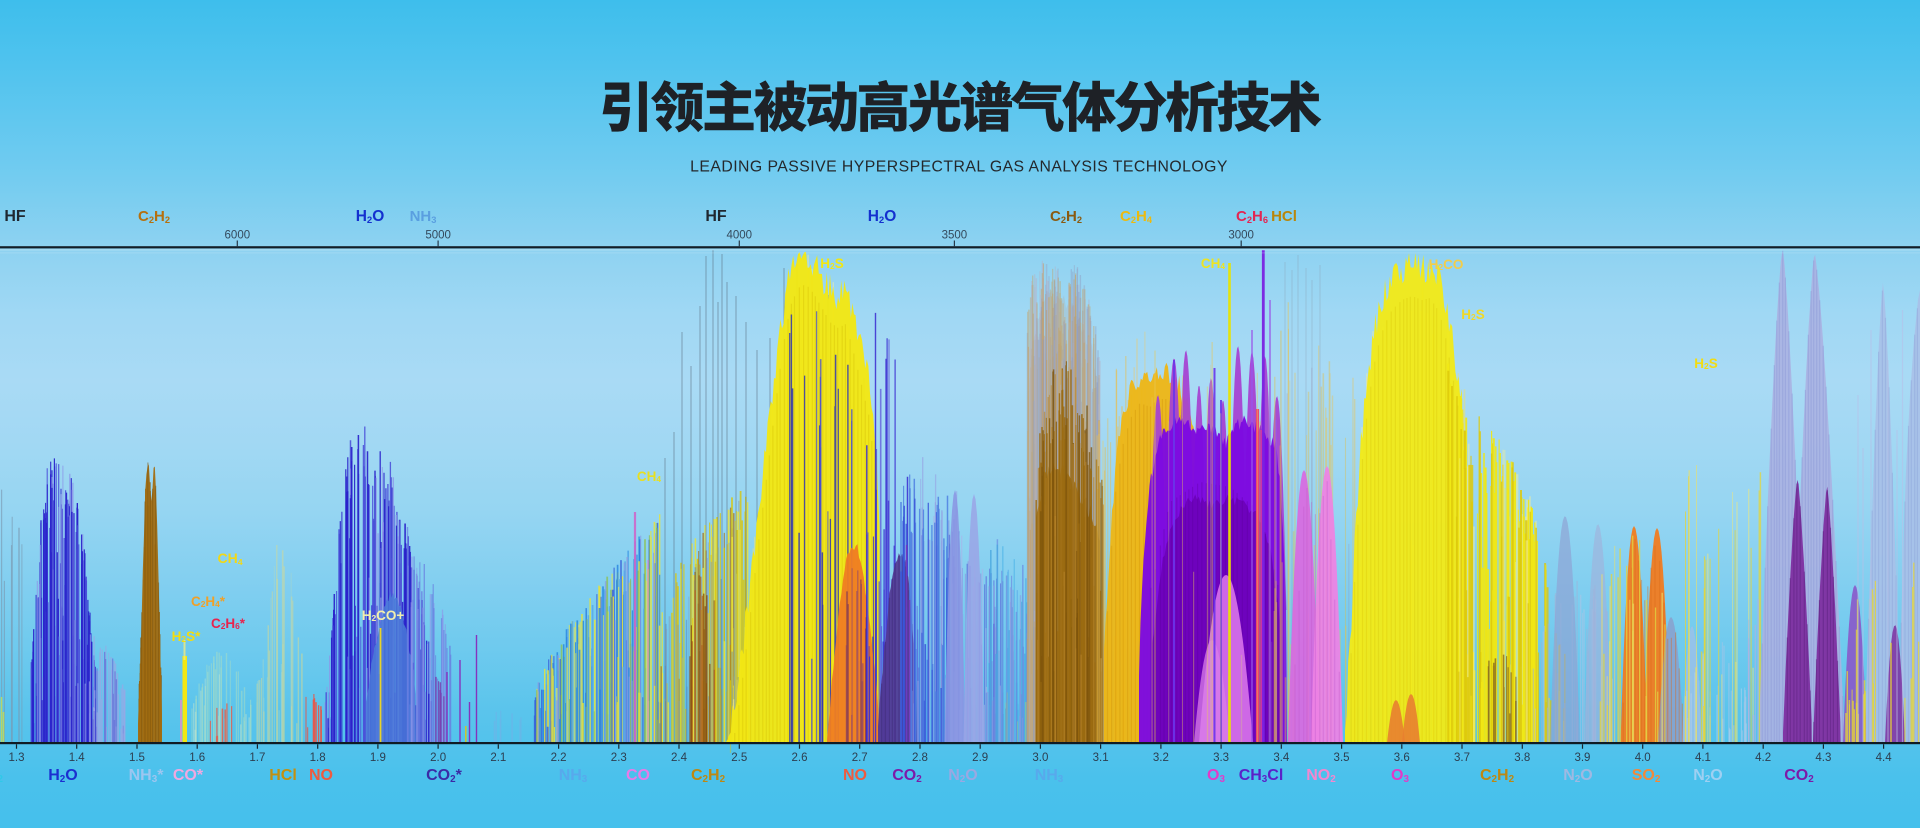 This screenshot has width=1920, height=828. I want to click on svg-text: CH3Cl, so click(1261, 776).